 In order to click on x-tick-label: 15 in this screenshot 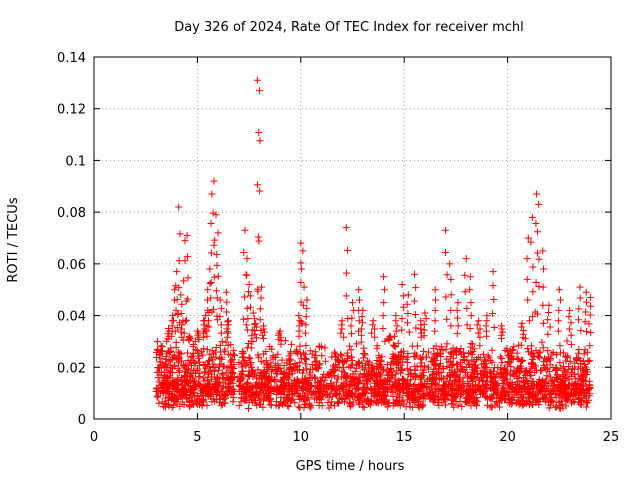, I will do `click(404, 437)`.